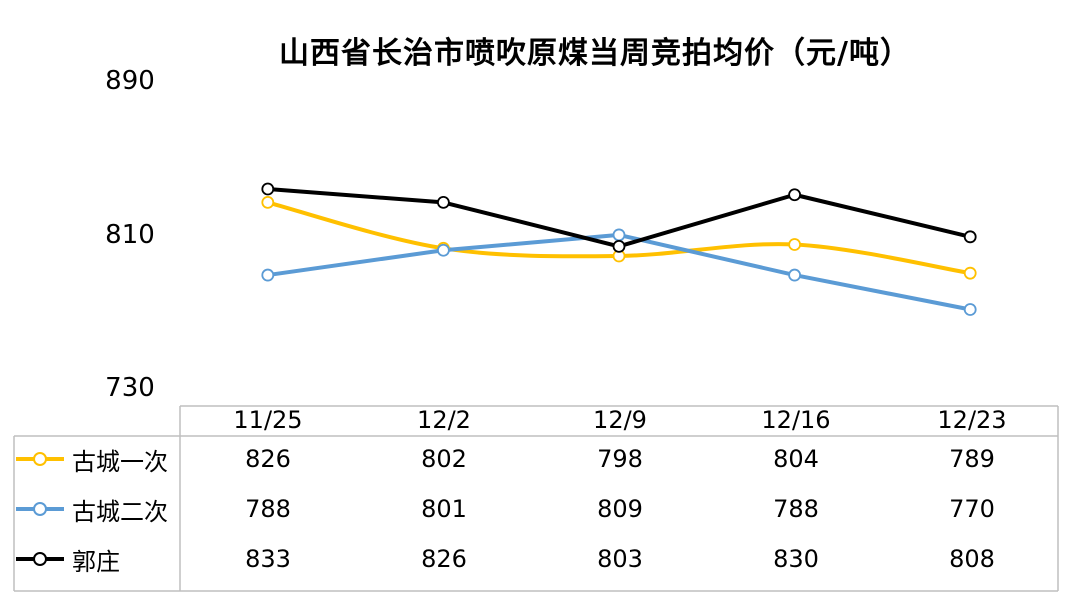 This screenshot has height=609, width=1090. What do you see at coordinates (972, 420) in the screenshot?
I see `x-tick-label: 12/23` at bounding box center [972, 420].